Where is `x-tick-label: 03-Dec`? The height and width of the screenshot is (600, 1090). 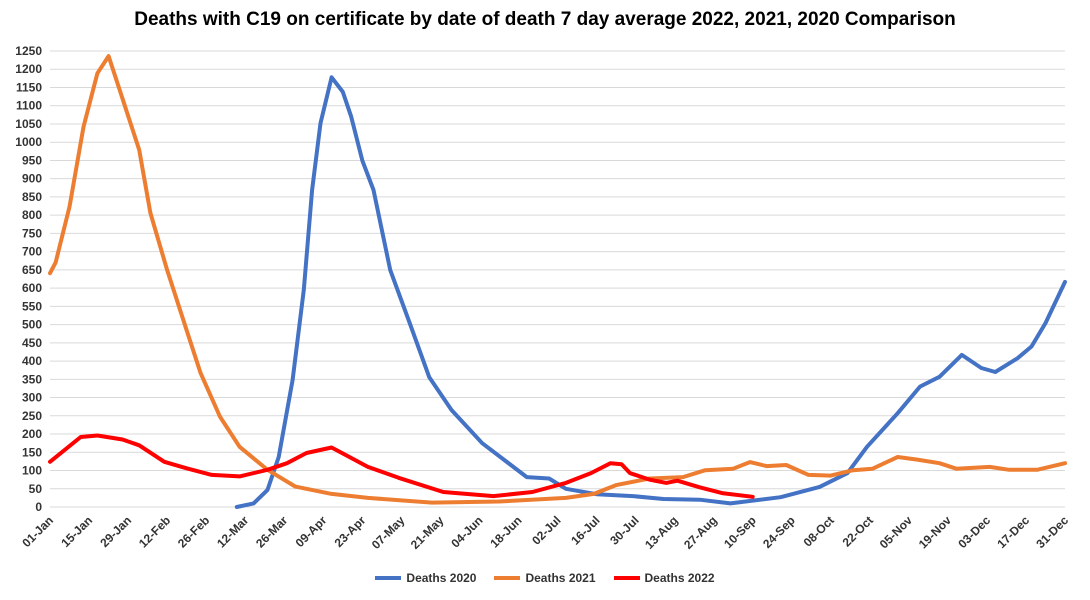
x-tick-label: 03-Dec is located at coordinates (974, 532).